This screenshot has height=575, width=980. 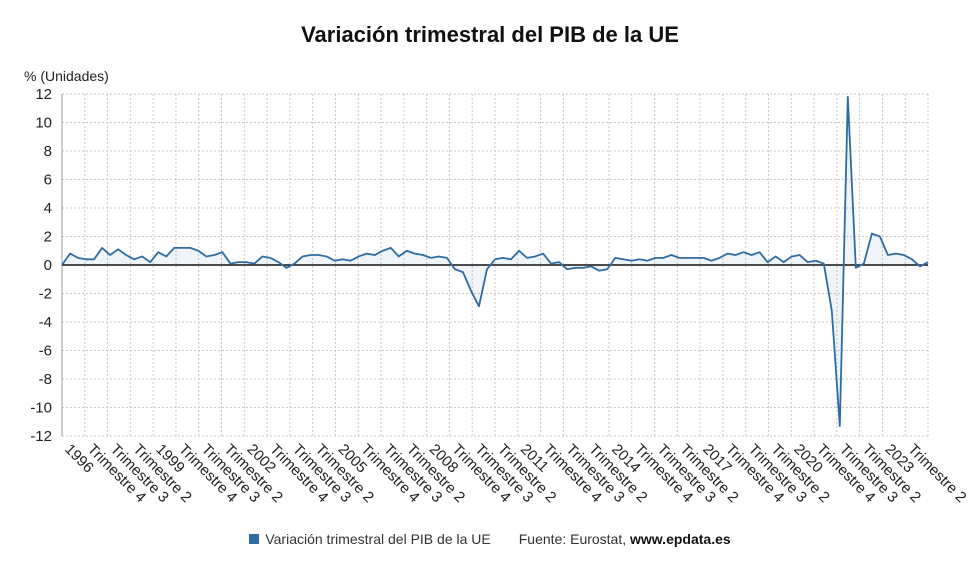 I want to click on y-tick-label: 6, so click(x=48, y=180).